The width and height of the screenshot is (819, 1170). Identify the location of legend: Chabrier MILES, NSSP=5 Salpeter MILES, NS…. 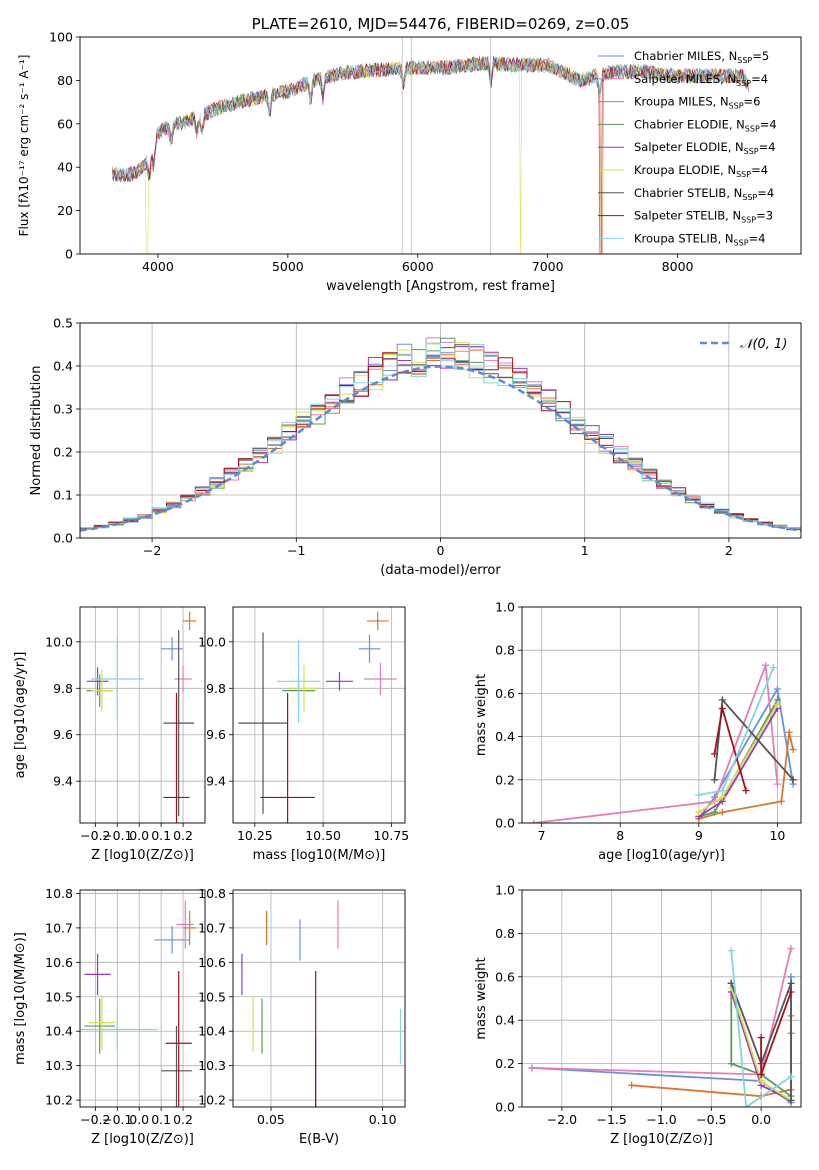
(687, 148).